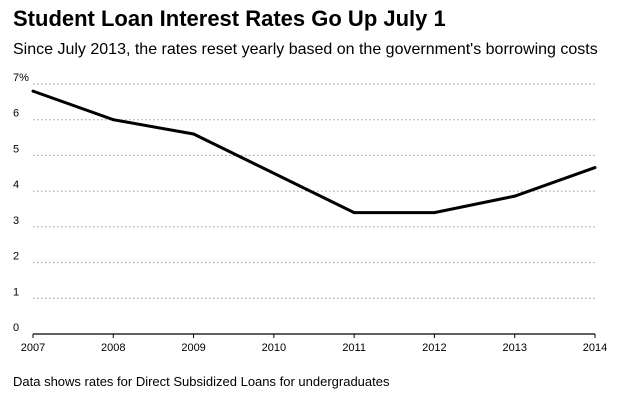  I want to click on x-tick-label: 2009, so click(193, 348).